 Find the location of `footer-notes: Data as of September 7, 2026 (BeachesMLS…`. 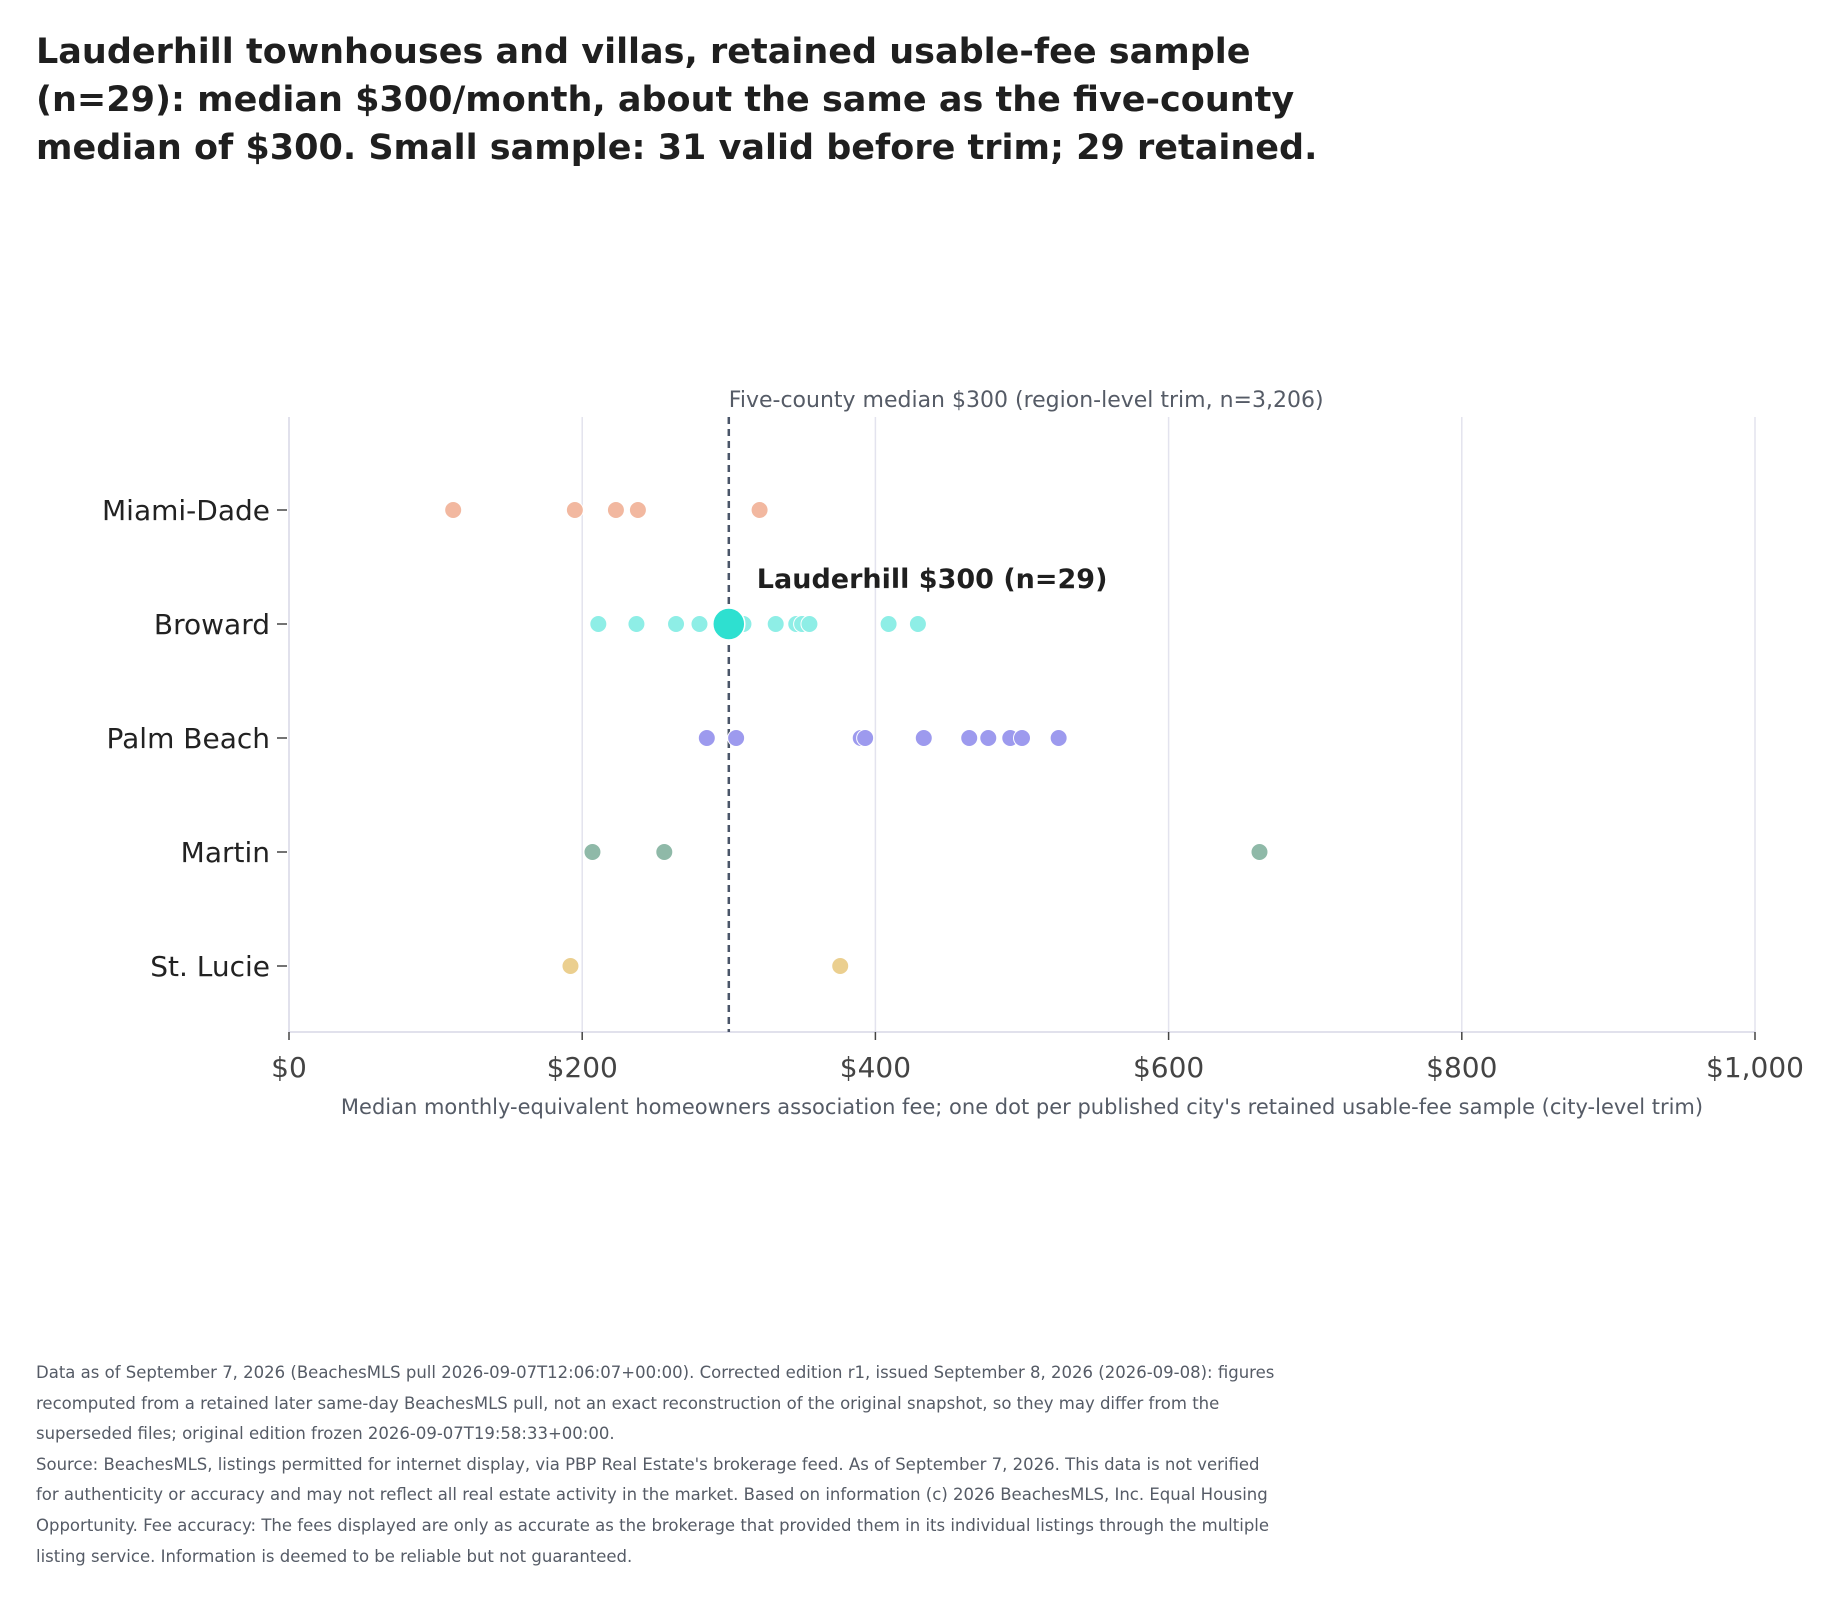

footer-notes: Data as of September 7, 2026 (BeachesMLS… is located at coordinates (716, 1465).